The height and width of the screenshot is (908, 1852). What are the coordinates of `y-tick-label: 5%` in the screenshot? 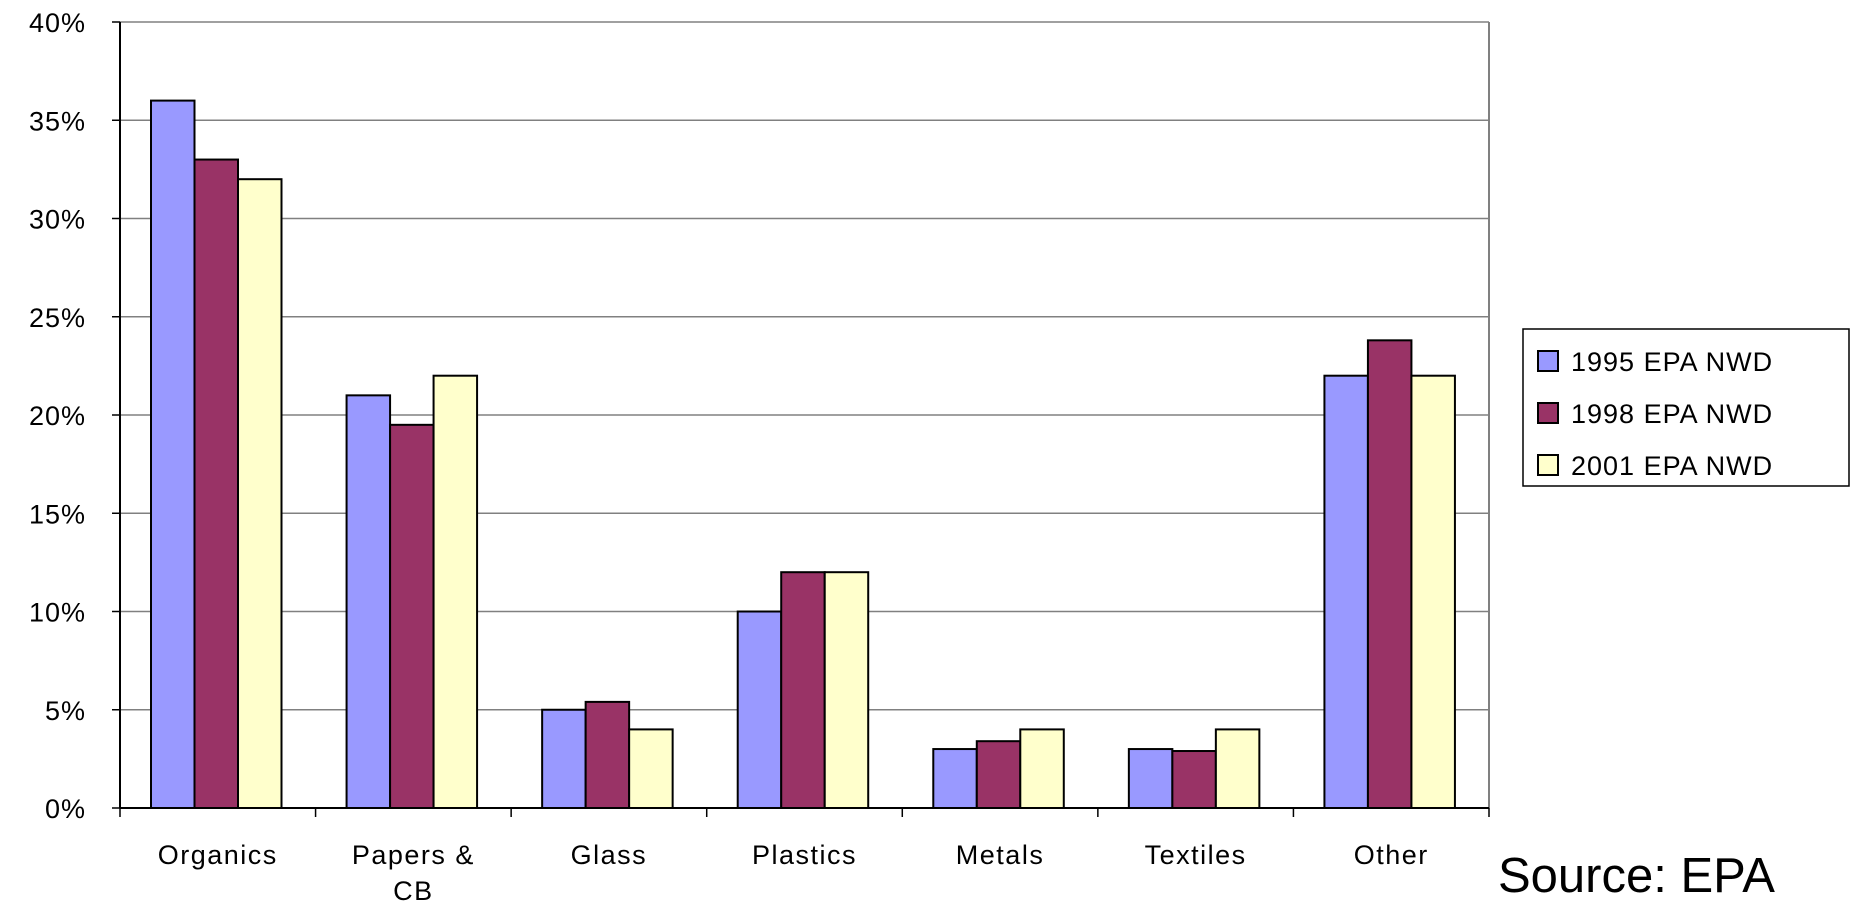 It's located at (65, 711).